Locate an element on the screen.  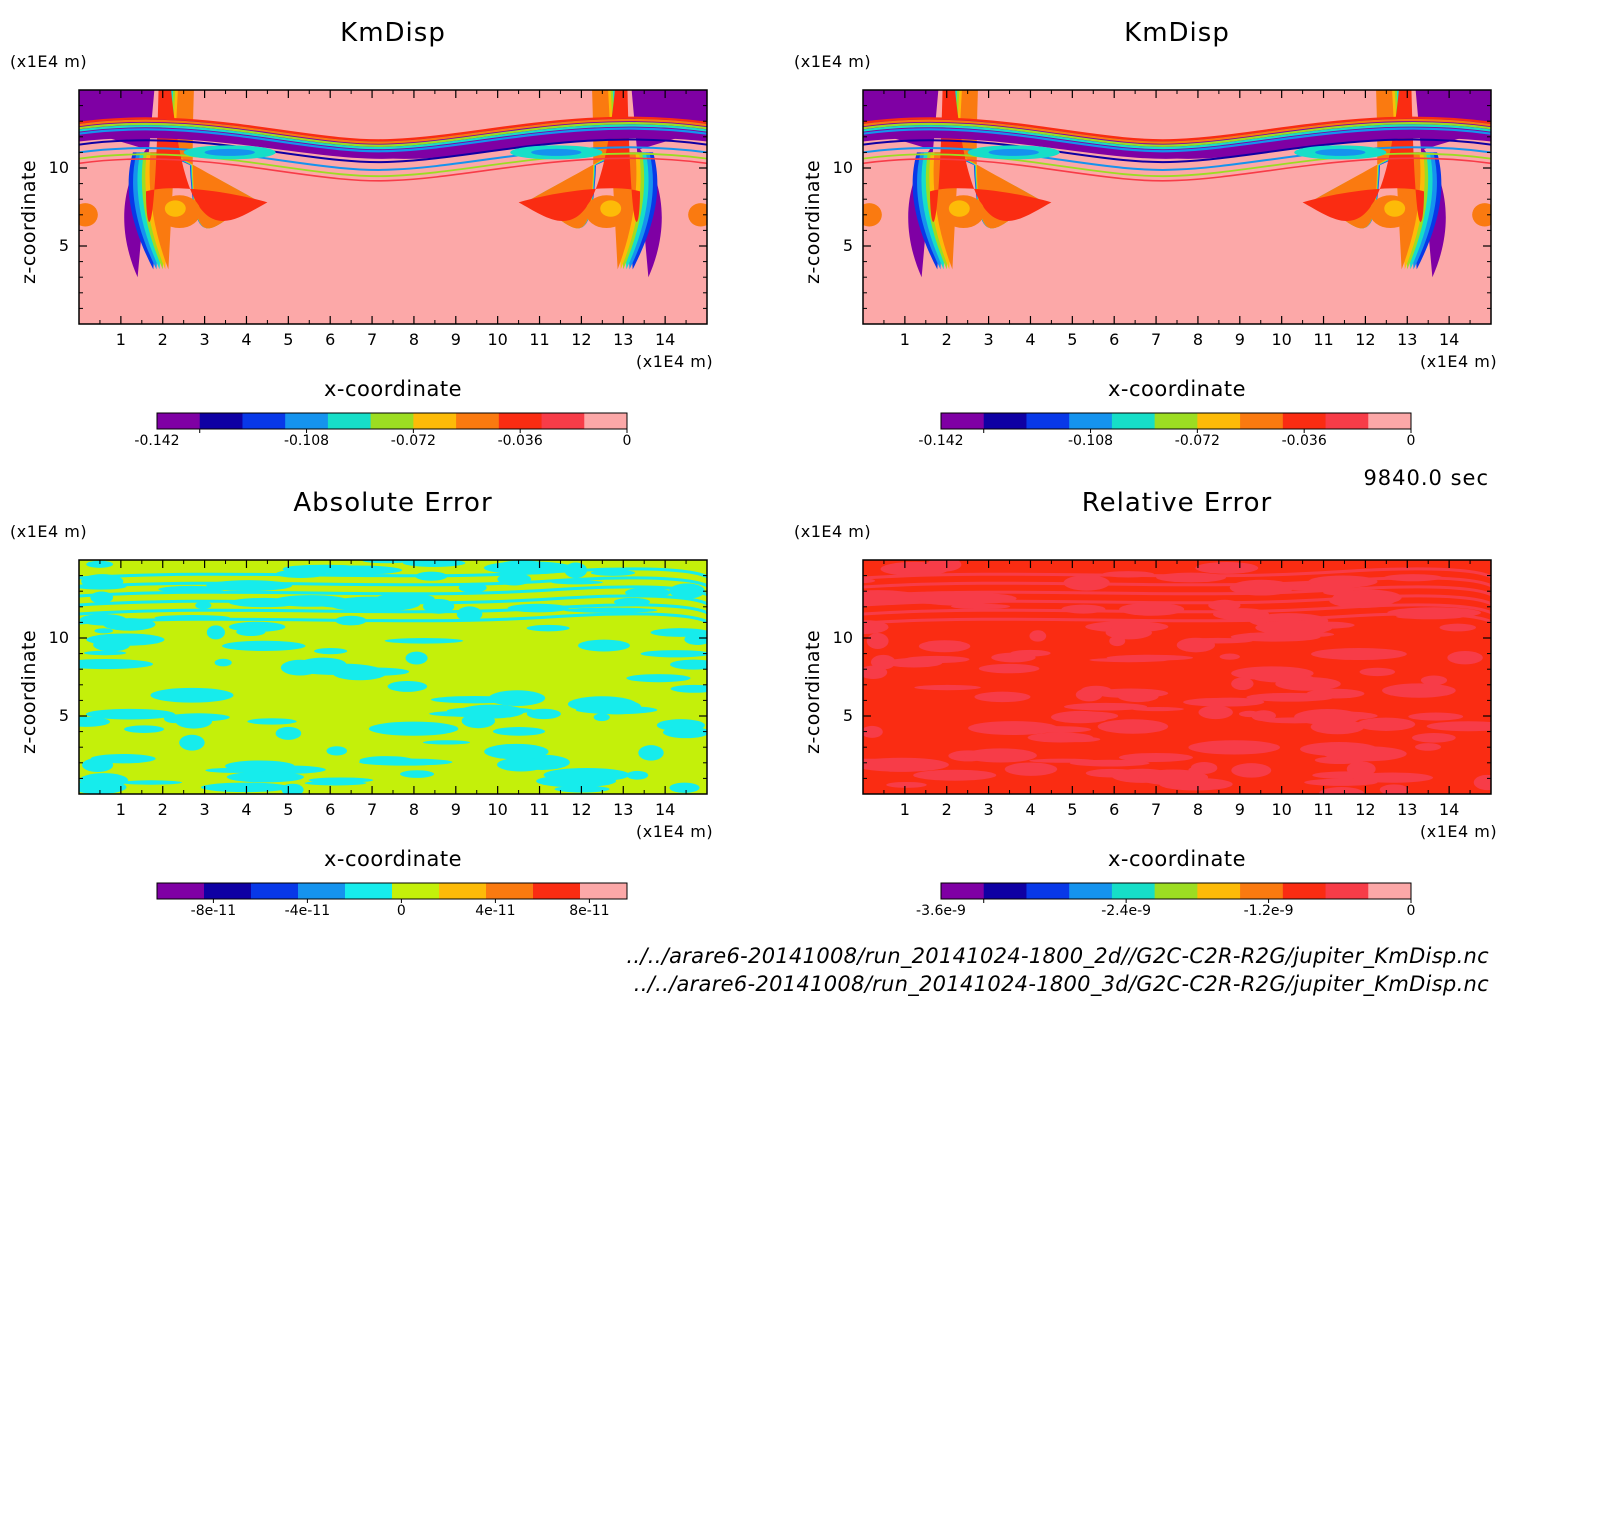
chart-title: KmDisp is located at coordinates (1177, 33).